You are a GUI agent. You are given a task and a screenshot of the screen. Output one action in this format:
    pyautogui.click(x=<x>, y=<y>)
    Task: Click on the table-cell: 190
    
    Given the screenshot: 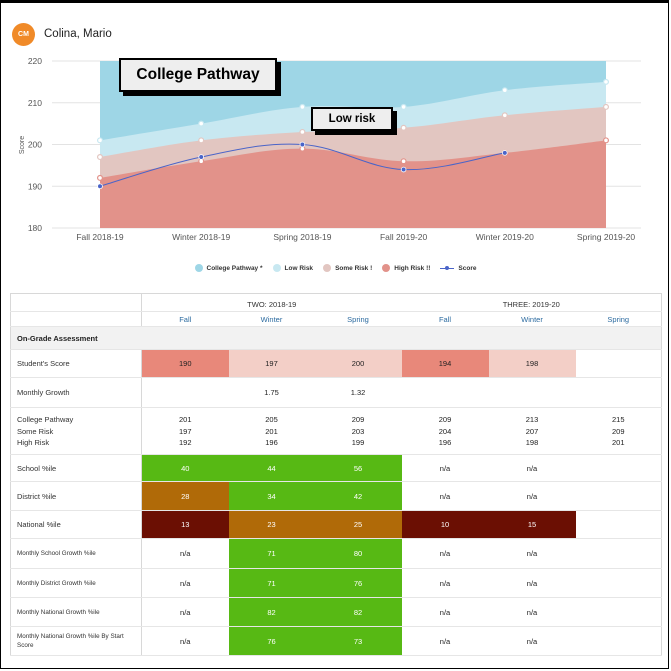 What is the action you would take?
    pyautogui.click(x=185, y=363)
    